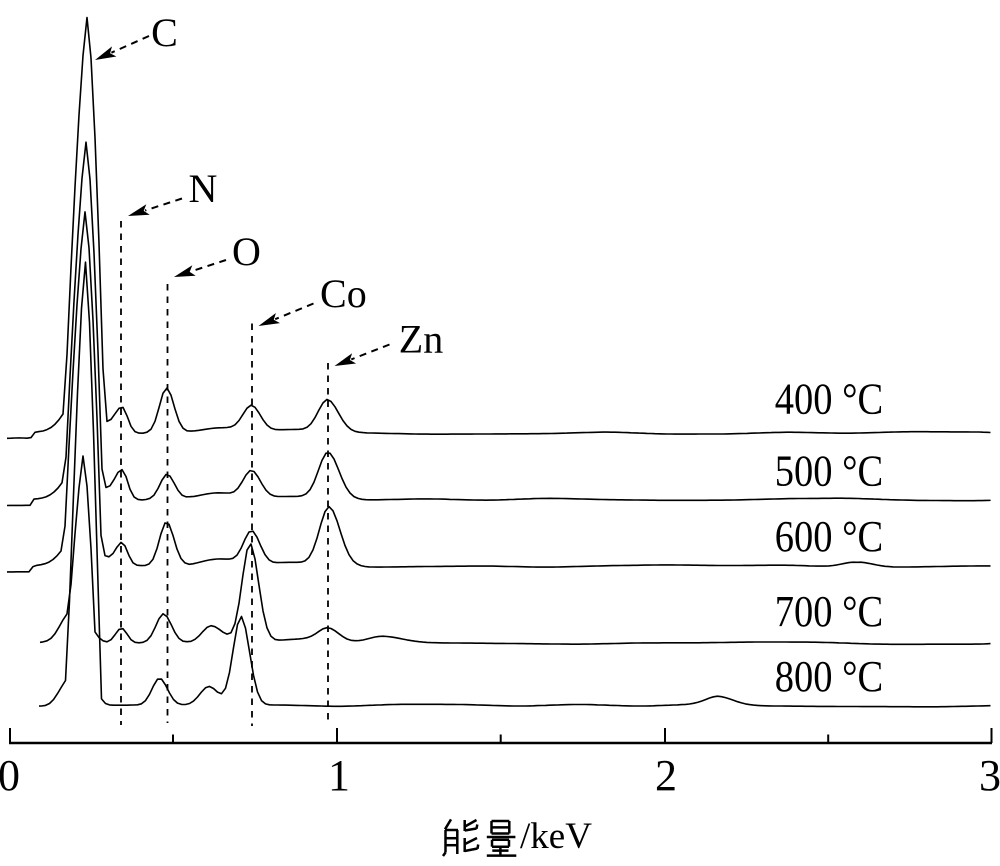 The image size is (1000, 866). I want to click on svg-text: 3, so click(989, 775).